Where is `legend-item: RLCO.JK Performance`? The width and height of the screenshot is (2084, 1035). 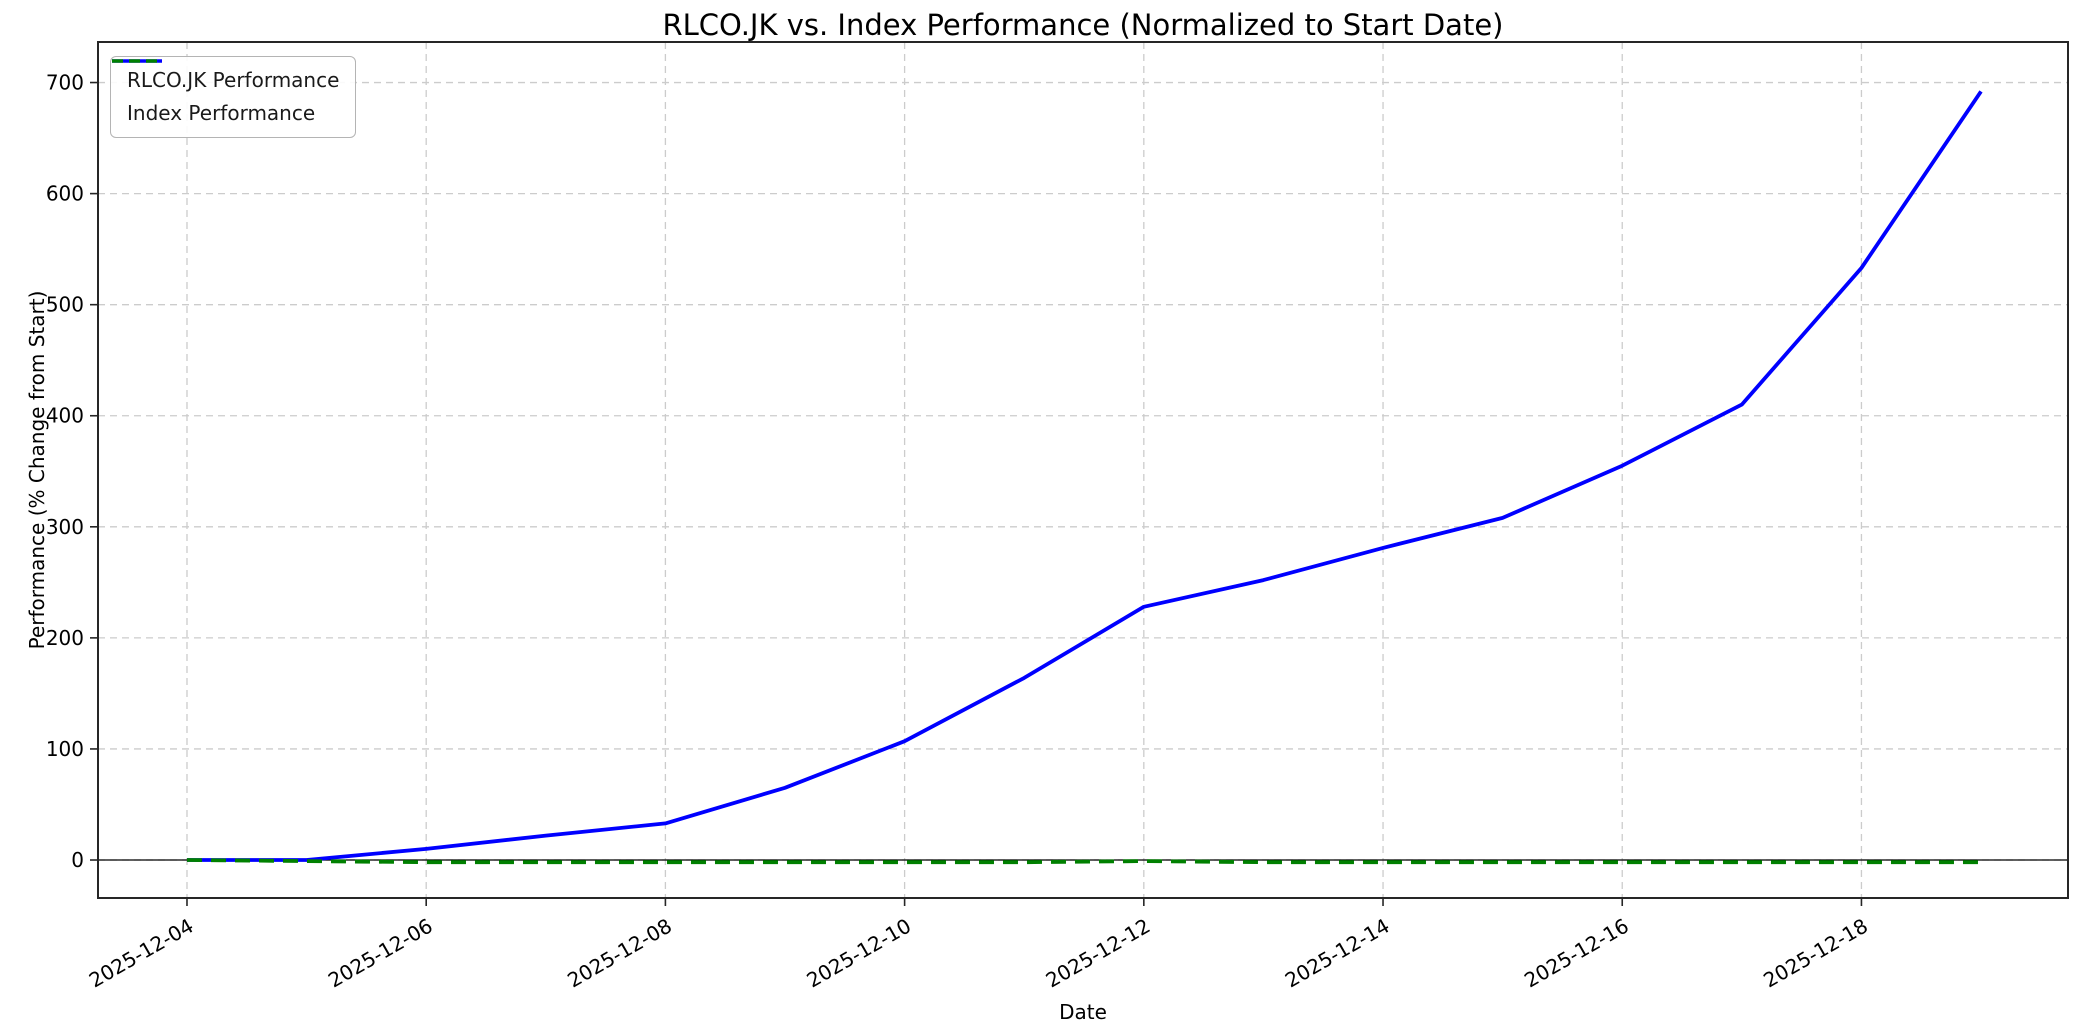
legend-item: RLCO.JK Performance is located at coordinates (226, 75).